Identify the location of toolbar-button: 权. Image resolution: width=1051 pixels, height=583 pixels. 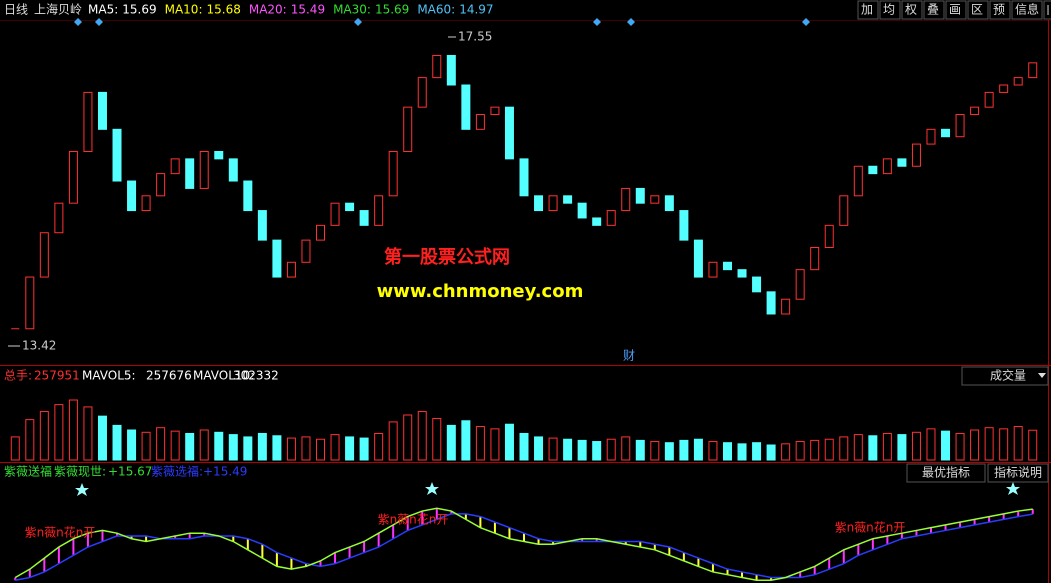
(912, 10).